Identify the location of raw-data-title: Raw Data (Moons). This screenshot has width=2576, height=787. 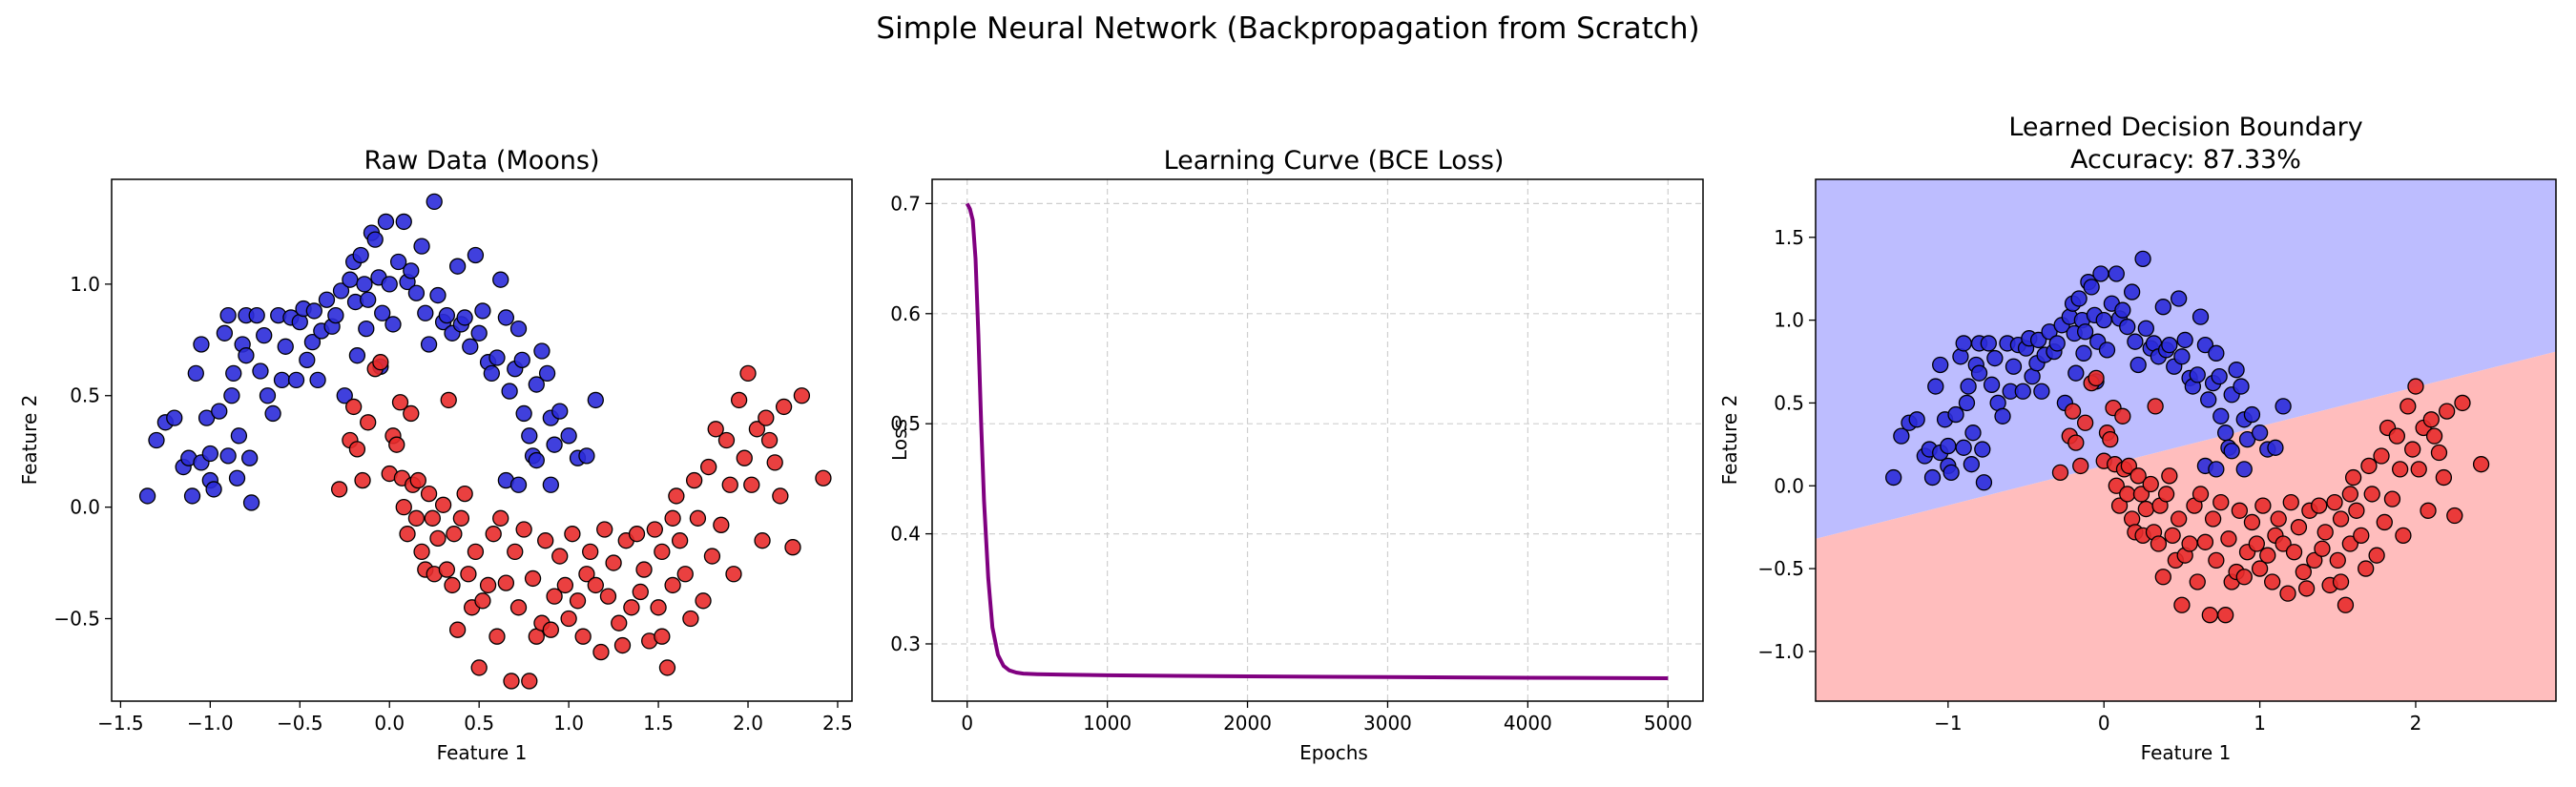
(481, 161).